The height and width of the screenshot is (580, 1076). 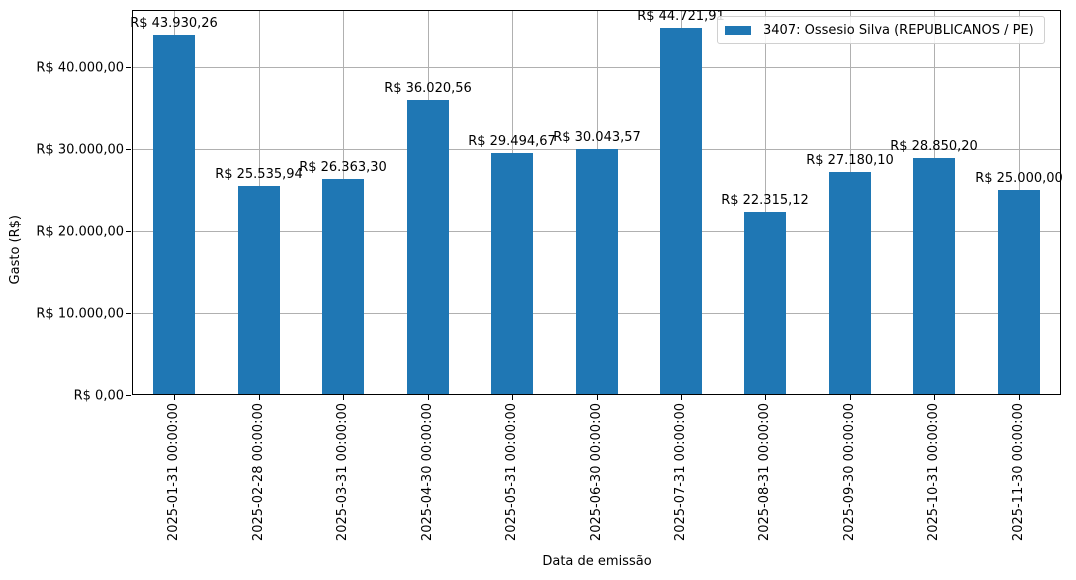 I want to click on y-axis-label: Gasto (R$), so click(x=15, y=250).